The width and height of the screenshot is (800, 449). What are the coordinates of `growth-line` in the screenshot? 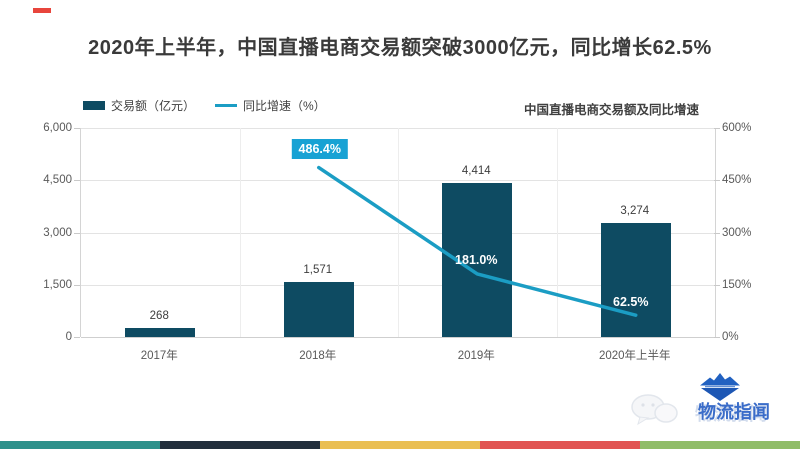 It's located at (477, 241).